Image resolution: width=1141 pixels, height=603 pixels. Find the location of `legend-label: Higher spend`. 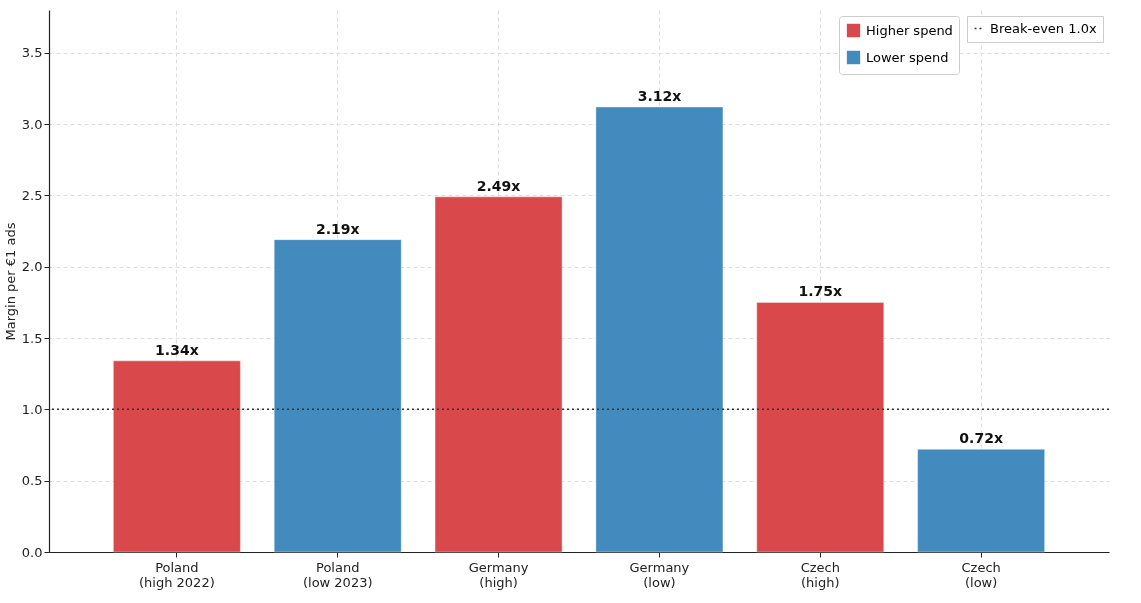

legend-label: Higher spend is located at coordinates (909, 30).